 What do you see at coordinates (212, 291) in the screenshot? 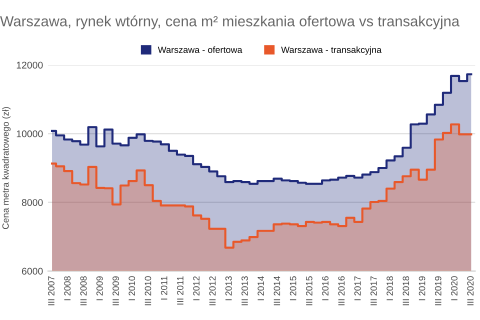
I see `x-tick-label: III 2012` at bounding box center [212, 291].